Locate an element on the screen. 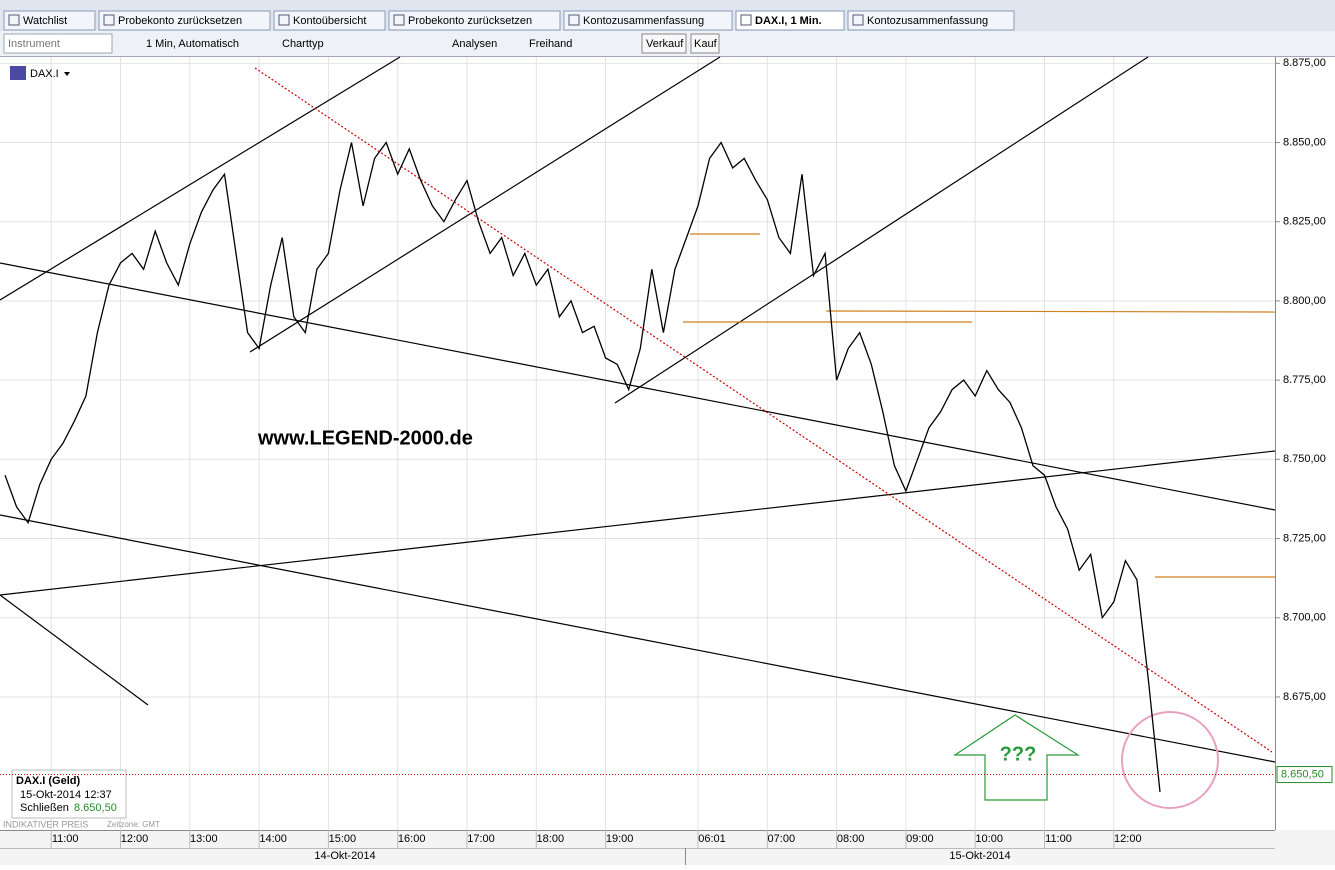 Image resolution: width=1335 pixels, height=870 pixels. sell-button is located at coordinates (664, 43).